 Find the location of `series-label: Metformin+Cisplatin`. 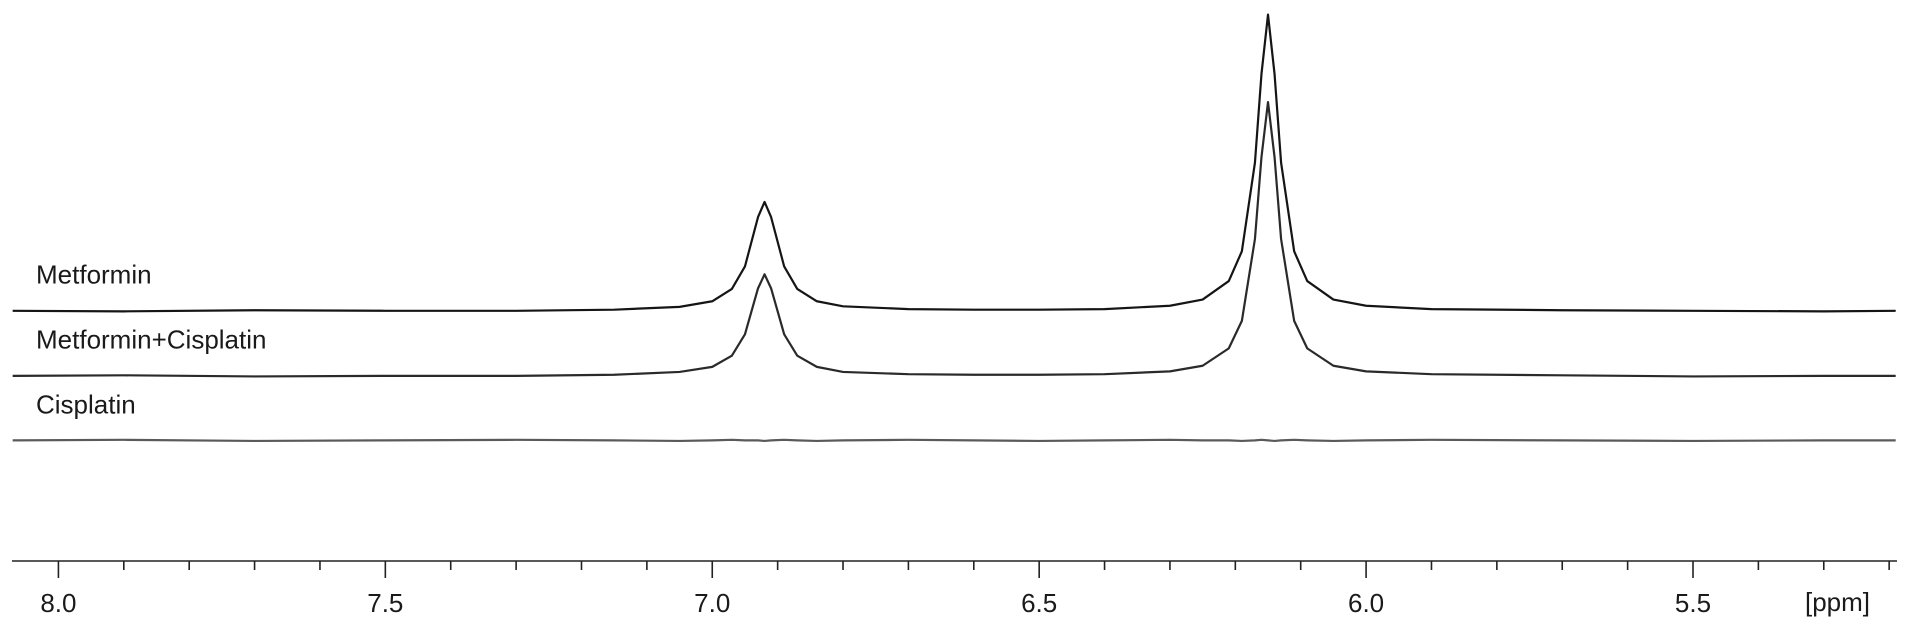

series-label: Metformin+Cisplatin is located at coordinates (151, 340).